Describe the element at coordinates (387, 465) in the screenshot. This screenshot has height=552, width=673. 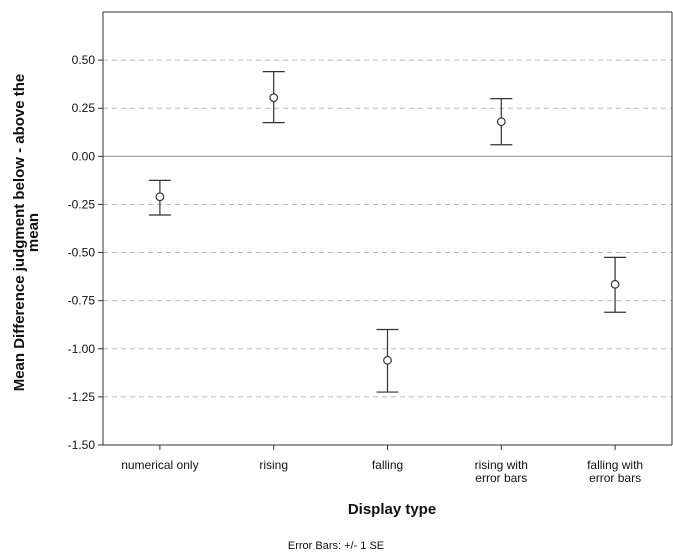
I see `x-tick-label: falling` at that location.